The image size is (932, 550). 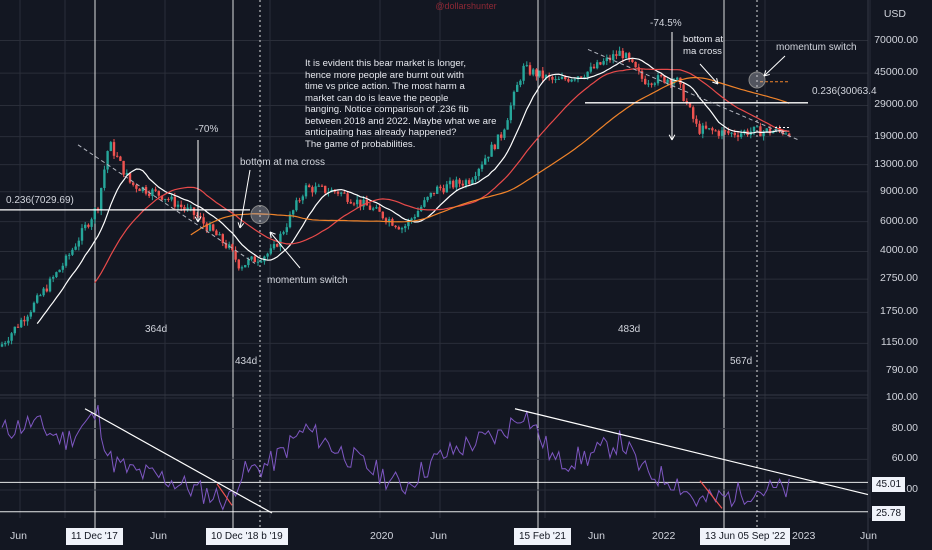 I want to click on date-badge: 11 Dec '17, so click(x=94, y=536).